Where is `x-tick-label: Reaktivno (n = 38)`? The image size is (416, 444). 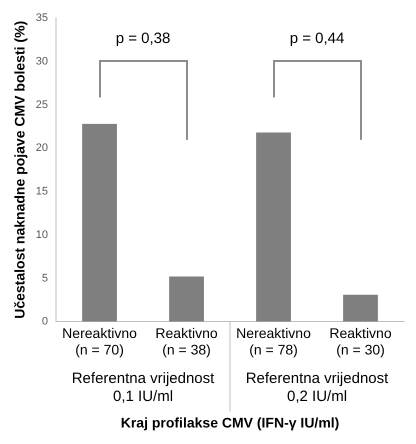
x-tick-label: Reaktivno (n = 38) is located at coordinates (186, 341).